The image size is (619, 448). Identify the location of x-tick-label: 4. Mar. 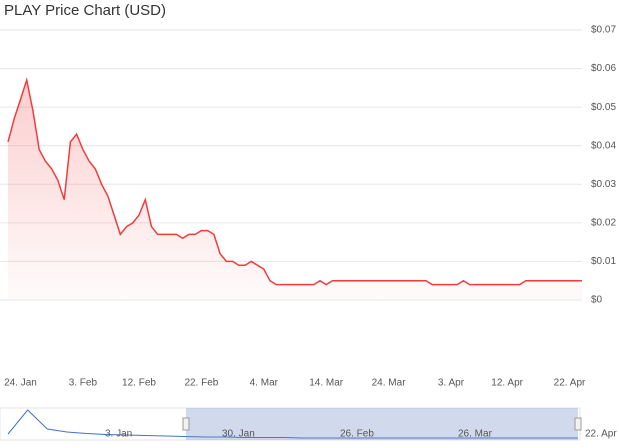
(264, 383).